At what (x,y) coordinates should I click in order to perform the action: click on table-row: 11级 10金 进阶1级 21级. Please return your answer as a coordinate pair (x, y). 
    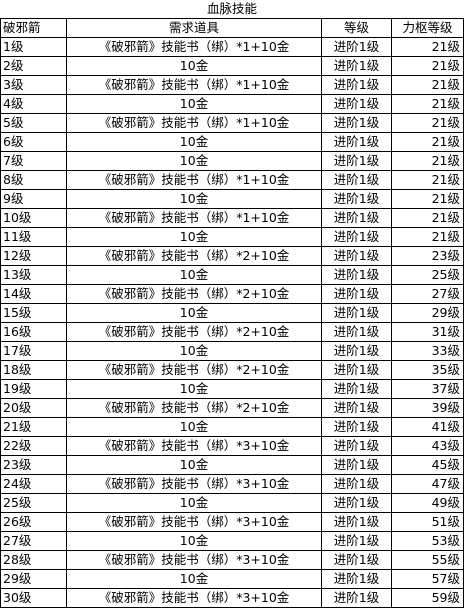
    Looking at the image, I should click on (232, 237).